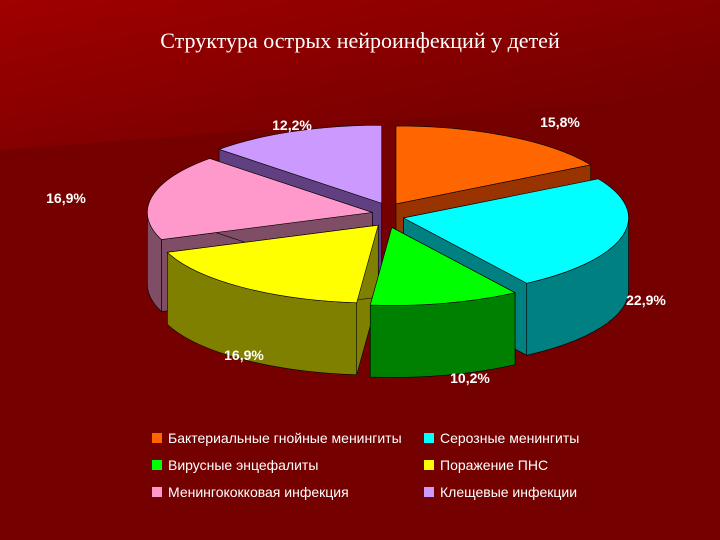 Image resolution: width=720 pixels, height=540 pixels. What do you see at coordinates (243, 465) in the screenshot?
I see `legend-label: Вирусные энцефалиты` at bounding box center [243, 465].